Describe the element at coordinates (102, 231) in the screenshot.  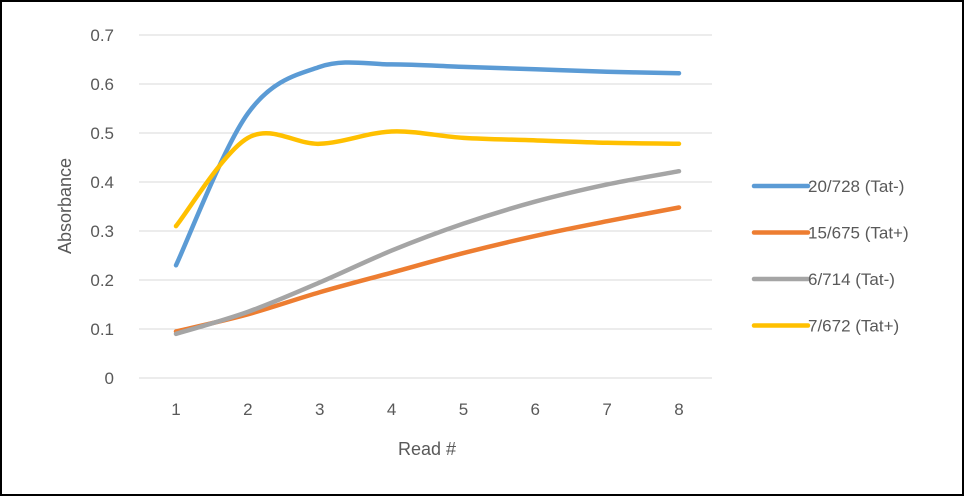
I see `y-tick-label: 0.3` at that location.